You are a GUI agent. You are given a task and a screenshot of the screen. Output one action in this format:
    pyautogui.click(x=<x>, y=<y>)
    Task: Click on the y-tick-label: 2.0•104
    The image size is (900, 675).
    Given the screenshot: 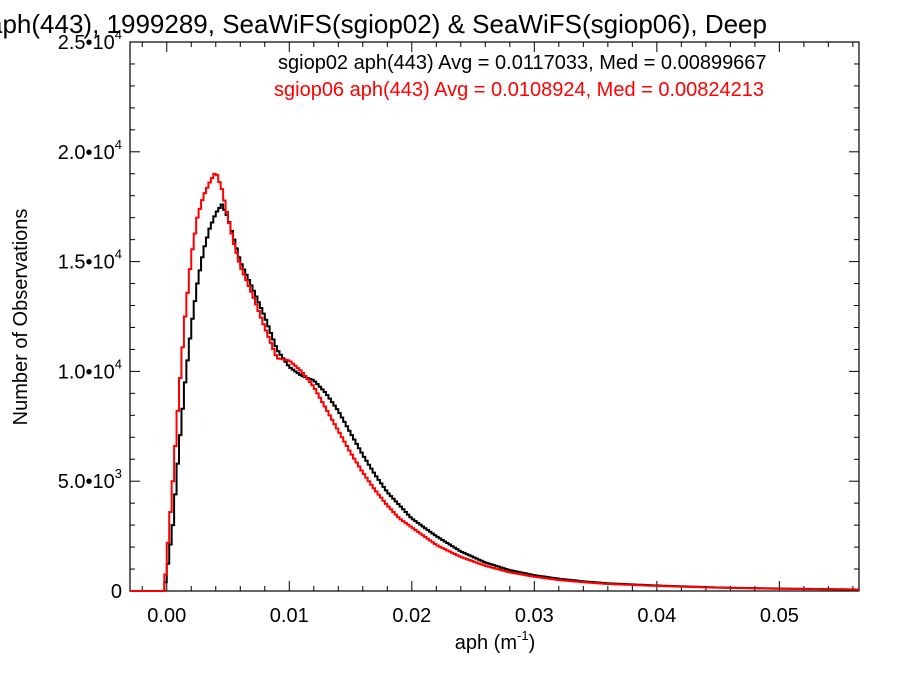 What is the action you would take?
    pyautogui.click(x=90, y=150)
    